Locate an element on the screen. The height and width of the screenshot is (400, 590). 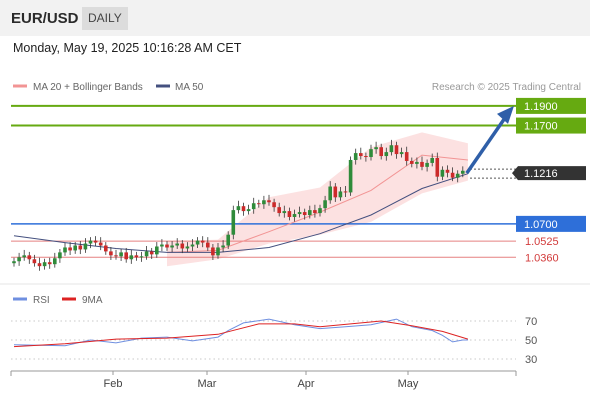
legend-rsi-label: RSI is located at coordinates (41, 300).